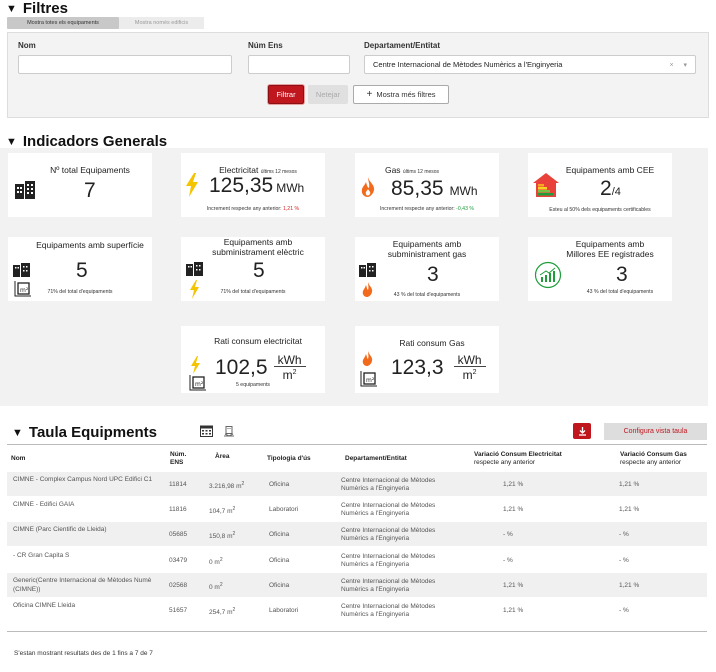 This screenshot has width=716, height=672. I want to click on download-icon, so click(582, 431).